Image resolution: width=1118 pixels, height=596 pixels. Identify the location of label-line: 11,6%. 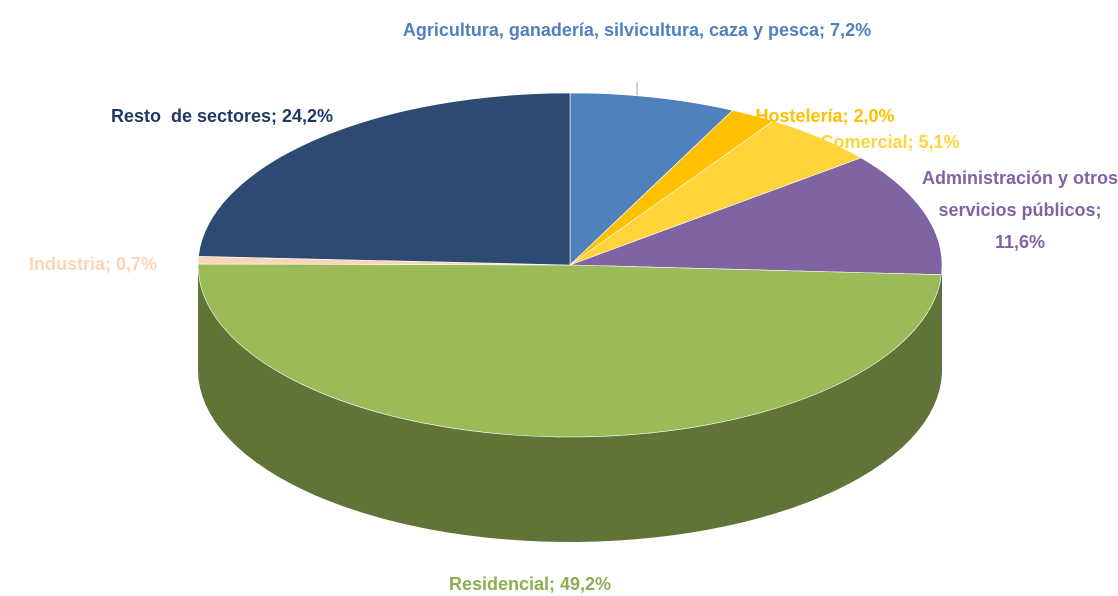
(1020, 242).